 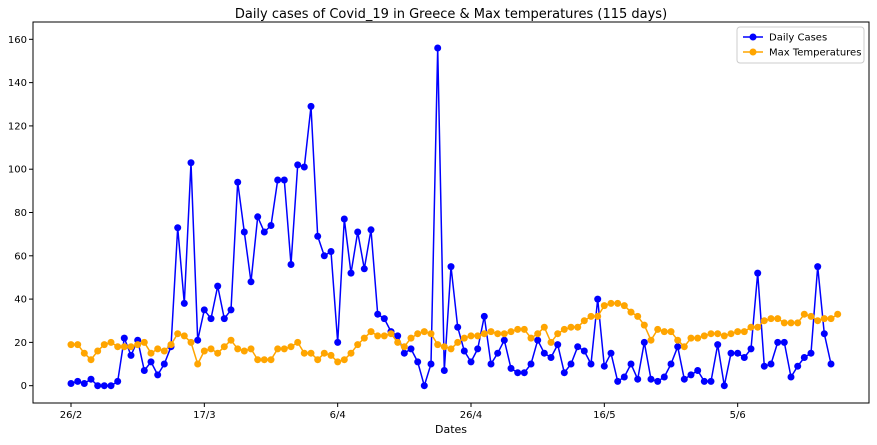 I want to click on legend-marker-daily-cases, so click(x=753, y=37).